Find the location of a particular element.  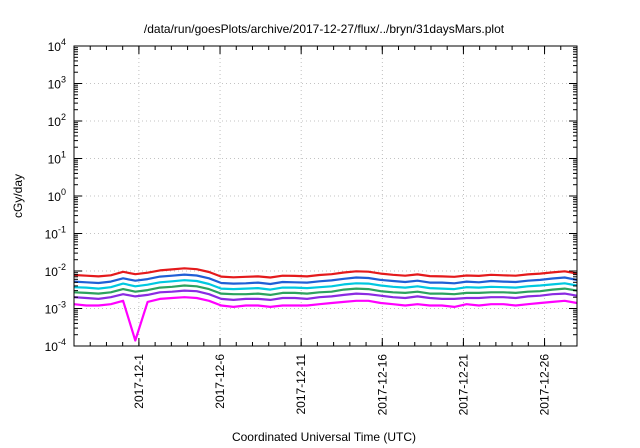

y-tick-label: 10² is located at coordinates (57, 120).